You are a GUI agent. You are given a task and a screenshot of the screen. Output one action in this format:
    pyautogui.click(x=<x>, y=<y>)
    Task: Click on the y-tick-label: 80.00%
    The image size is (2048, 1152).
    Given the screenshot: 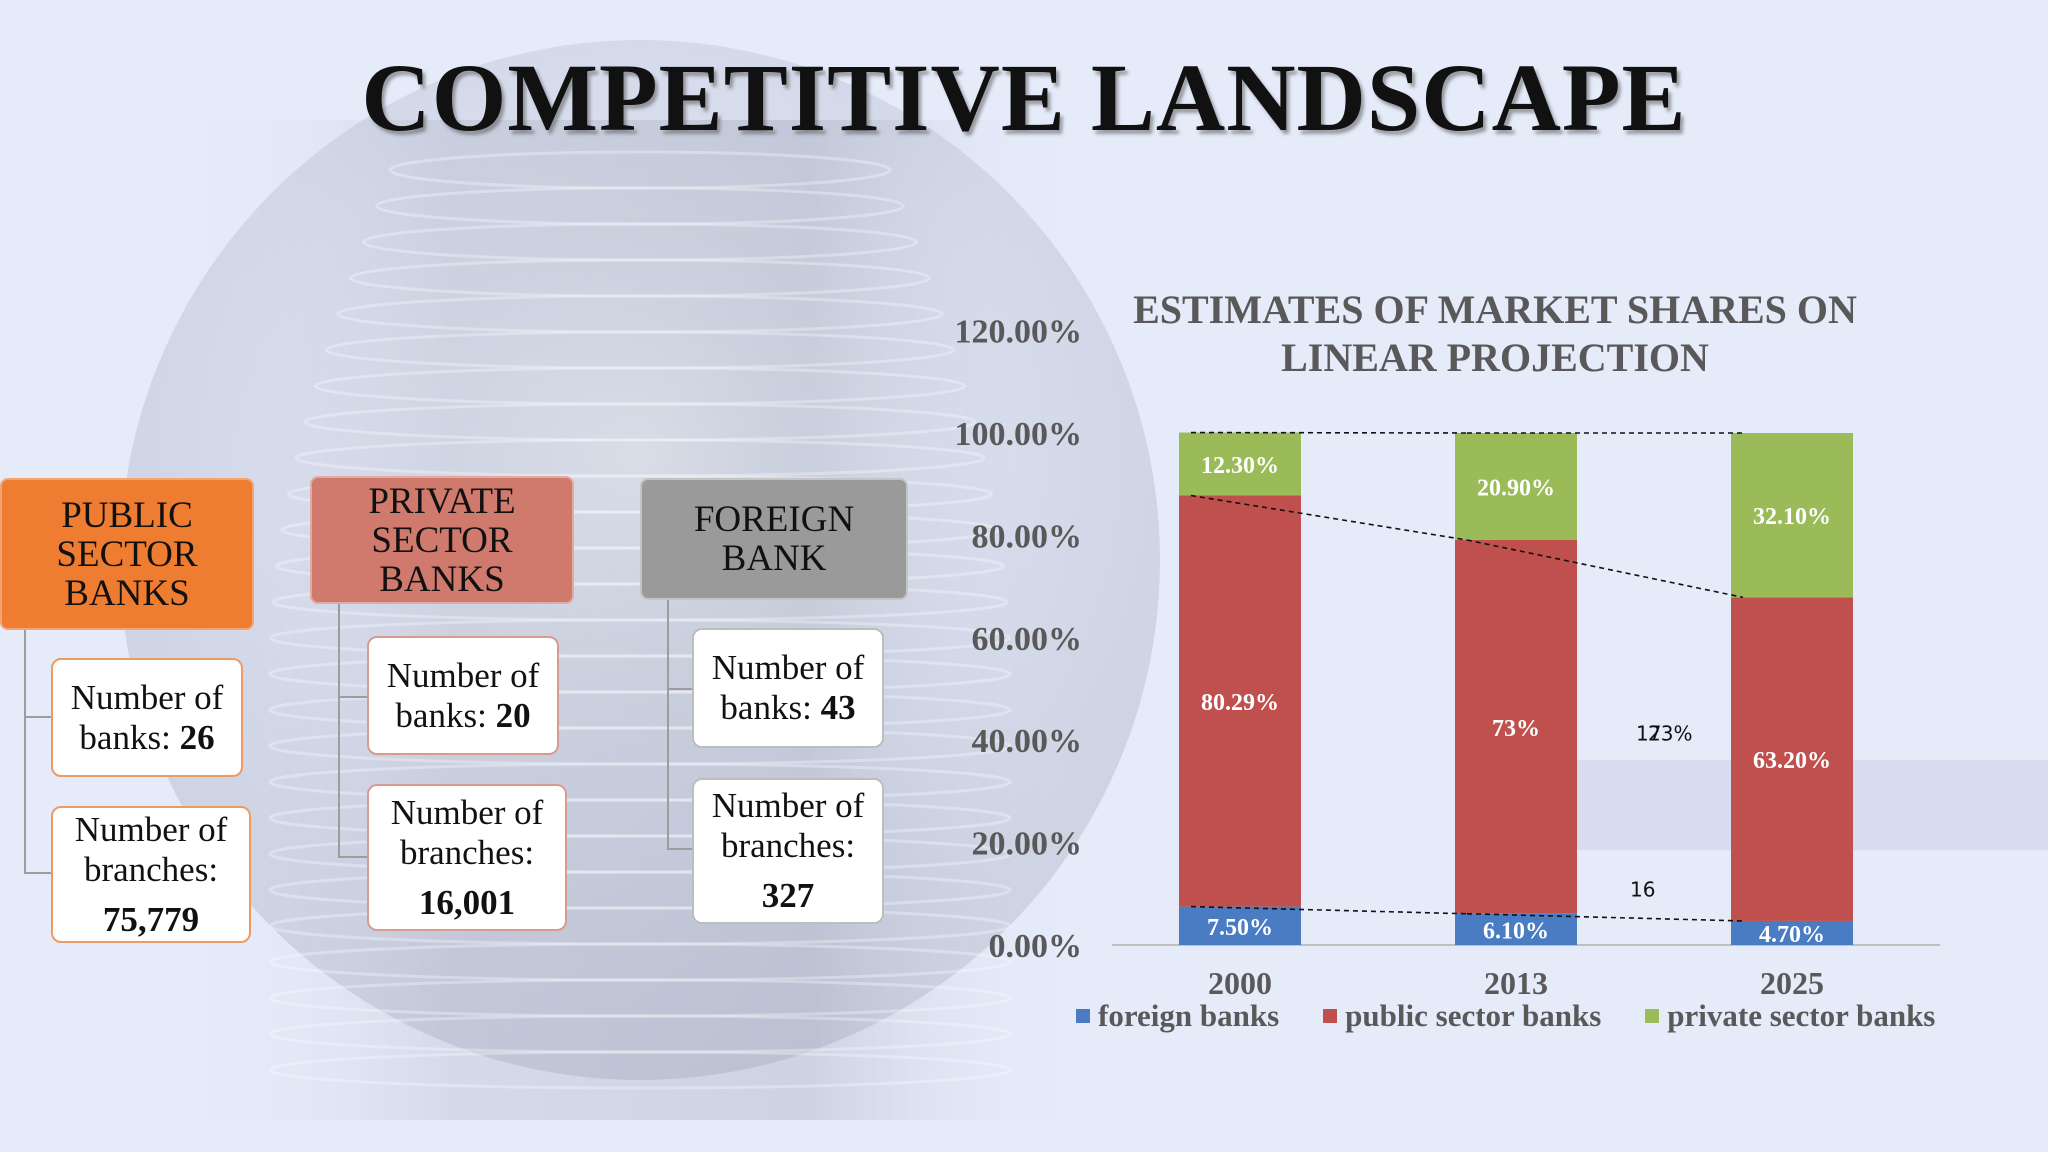 What is the action you would take?
    pyautogui.click(x=1027, y=536)
    